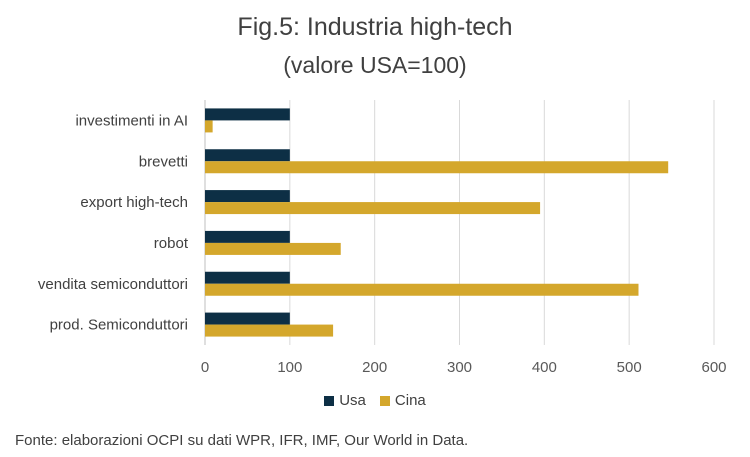 This screenshot has width=750, height=457. Describe the element at coordinates (119, 325) in the screenshot. I see `category-label: prod. Semiconduttori` at that location.